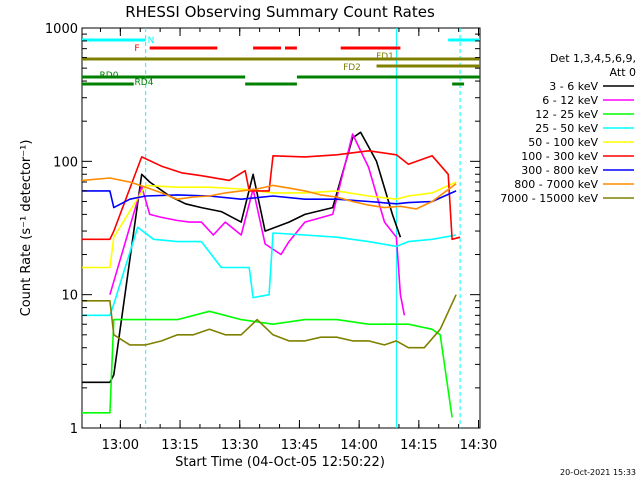  Describe the element at coordinates (69, 296) in the screenshot. I see `y-tick-label-2: 10` at that location.